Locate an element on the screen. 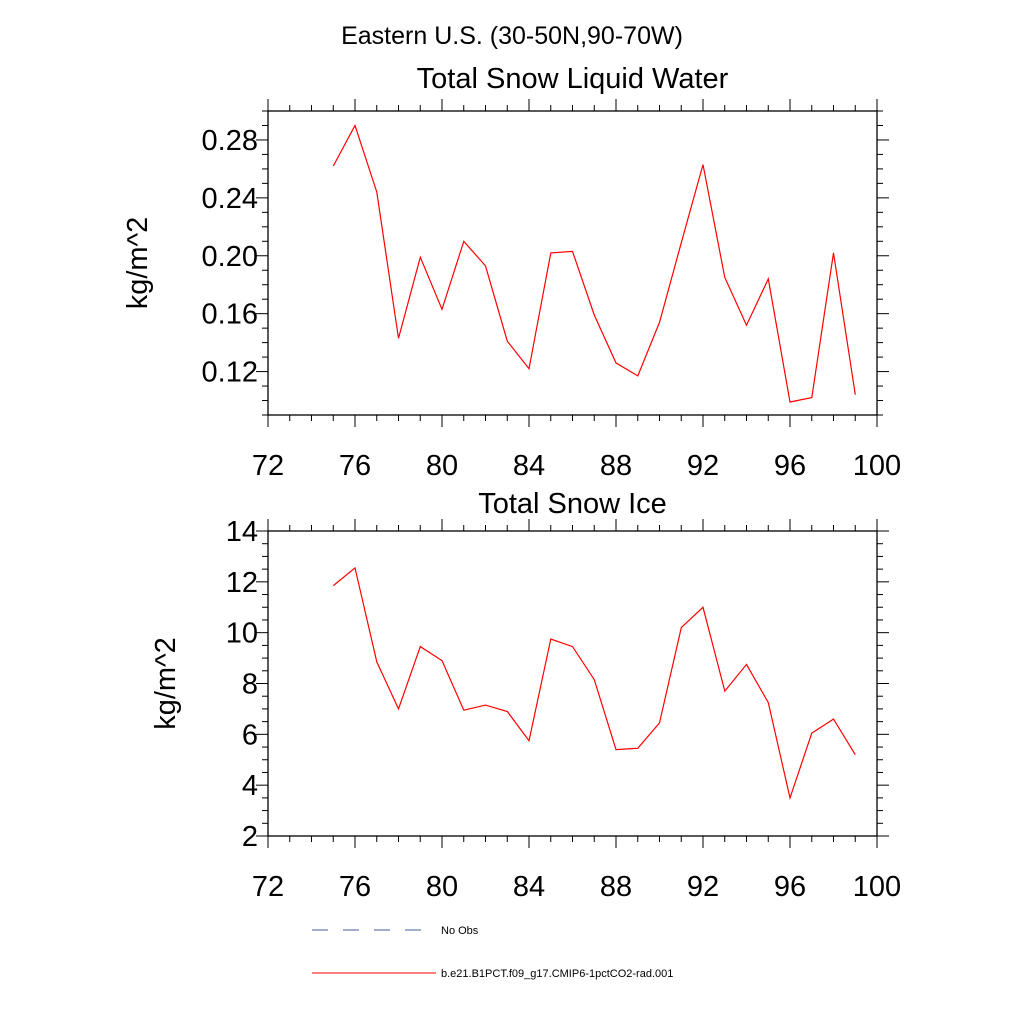  y-tick-label: 14 is located at coordinates (242, 532).